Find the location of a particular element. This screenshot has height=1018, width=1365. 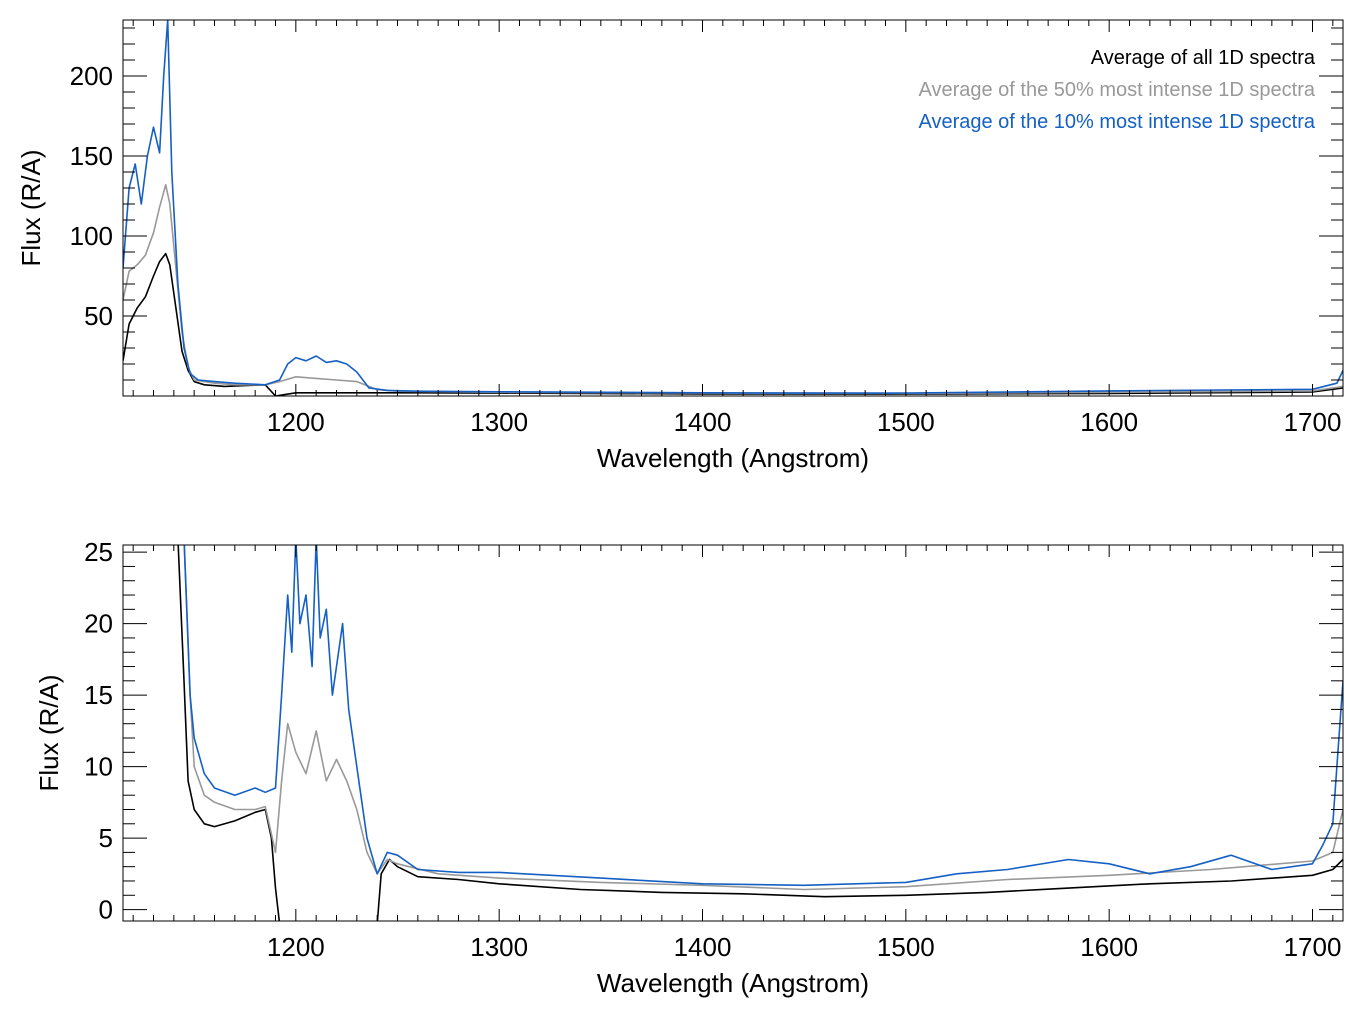

top-y-tick-label: 50 is located at coordinates (98, 316).